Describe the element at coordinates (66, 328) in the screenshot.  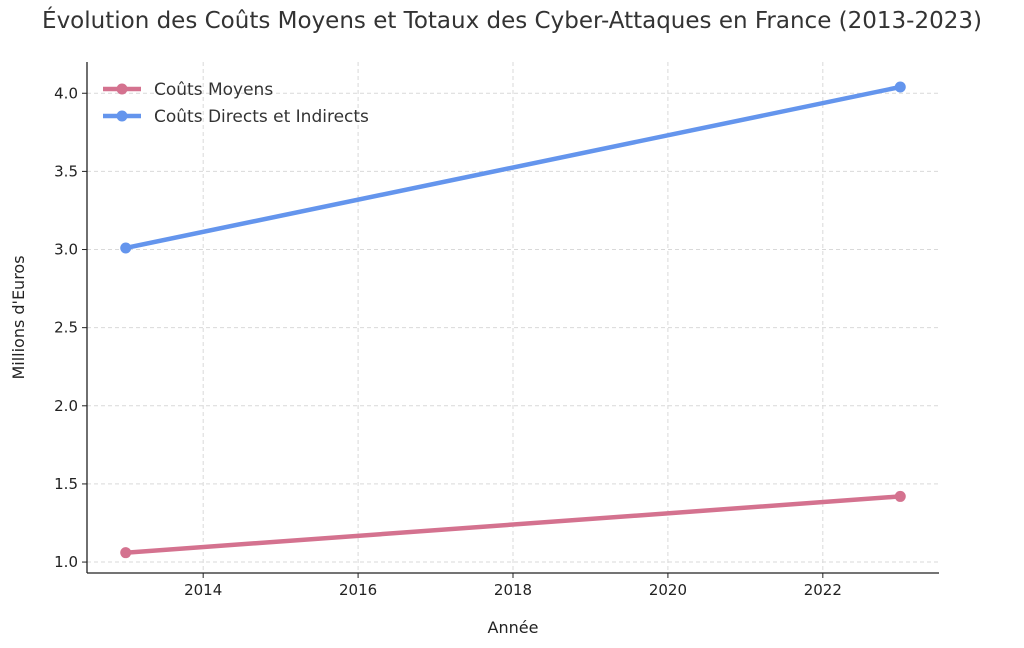
I see `y-tick-label: 2.5` at that location.